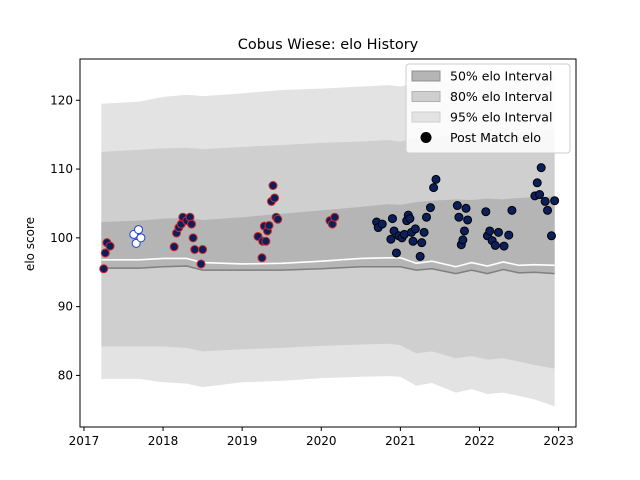 Image resolution: width=640 pixels, height=480 pixels. I want to click on x-tick-label: 2023, so click(558, 441).